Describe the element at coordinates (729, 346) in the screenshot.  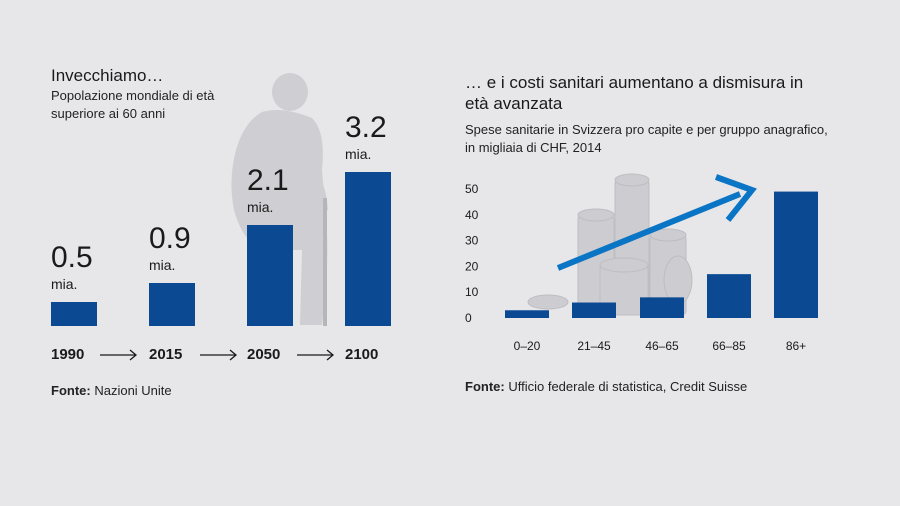
I see `x-category-label: 66–85` at that location.